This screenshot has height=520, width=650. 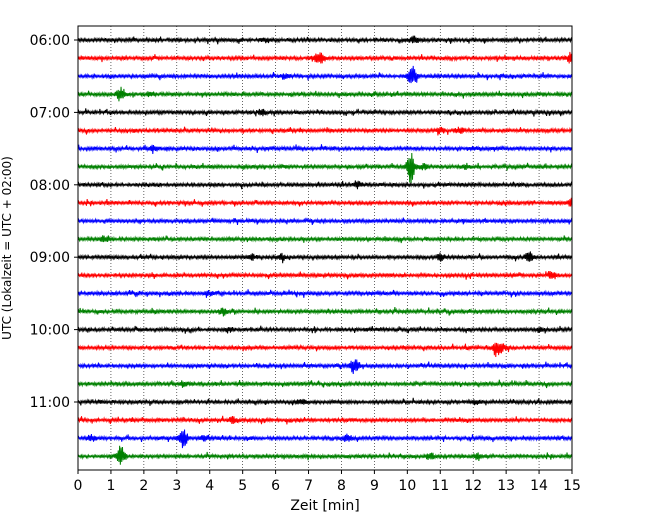 I want to click on y-tick-label: 06:00, so click(x=50, y=41).